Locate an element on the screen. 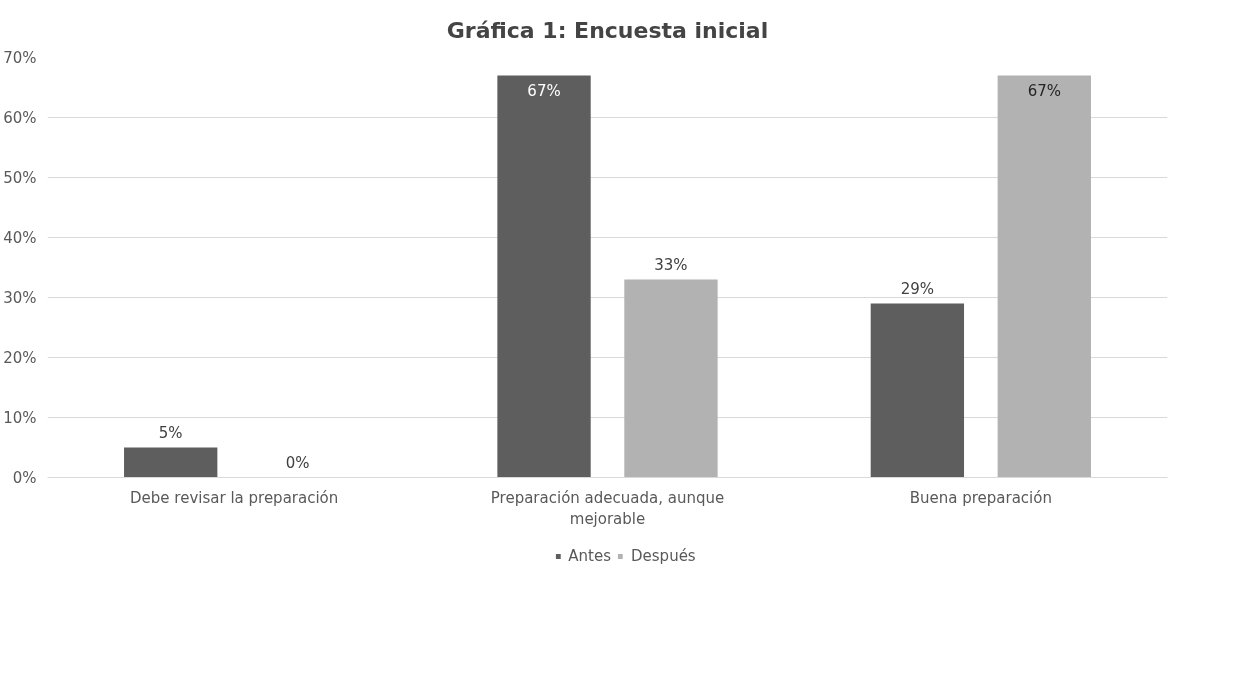  legend-label: Después is located at coordinates (663, 556).